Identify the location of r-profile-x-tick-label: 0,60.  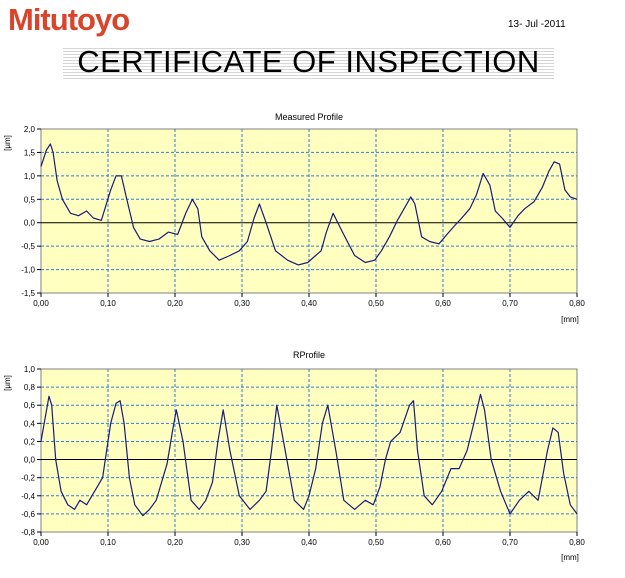
(443, 542).